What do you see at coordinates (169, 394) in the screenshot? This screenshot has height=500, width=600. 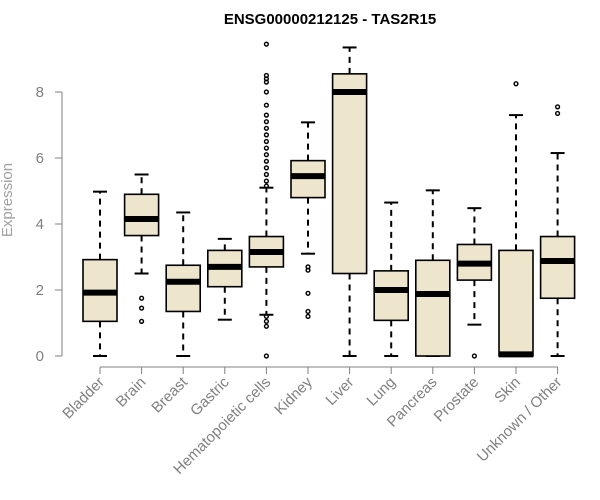 I see `x-tick-label: Breast` at bounding box center [169, 394].